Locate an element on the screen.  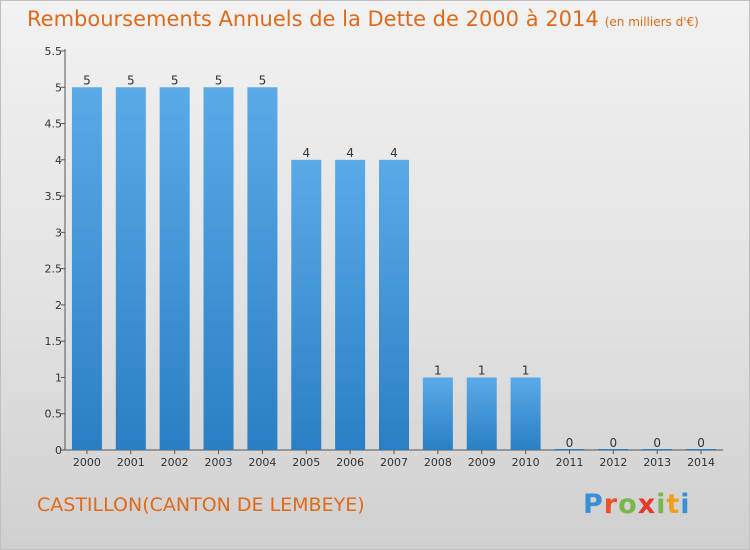
y-tick-label: 2.5 is located at coordinates (54, 269).